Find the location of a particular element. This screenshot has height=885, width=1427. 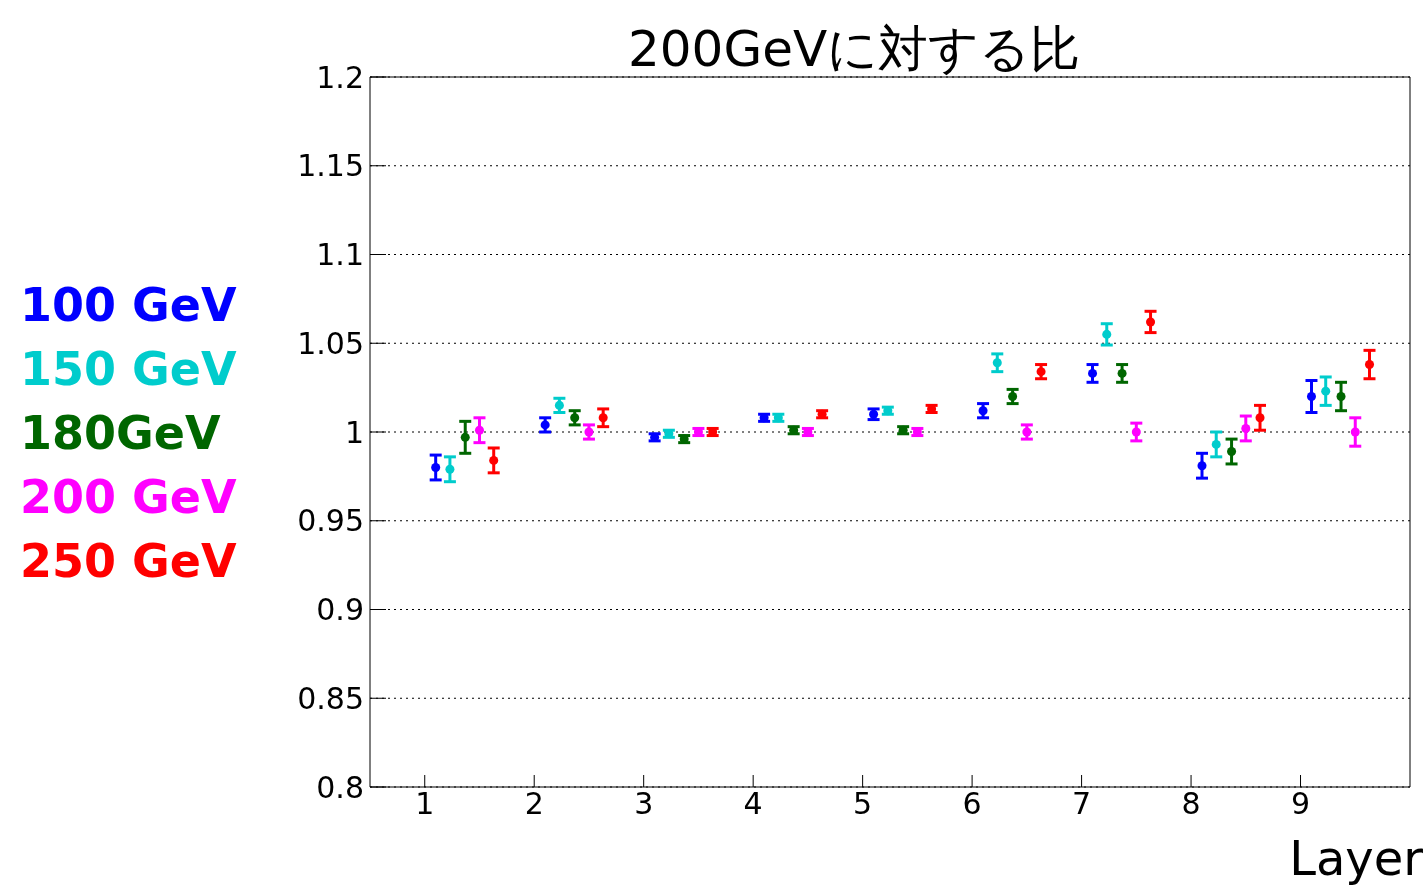

x-axis-title: Layer is located at coordinates (1356, 857).